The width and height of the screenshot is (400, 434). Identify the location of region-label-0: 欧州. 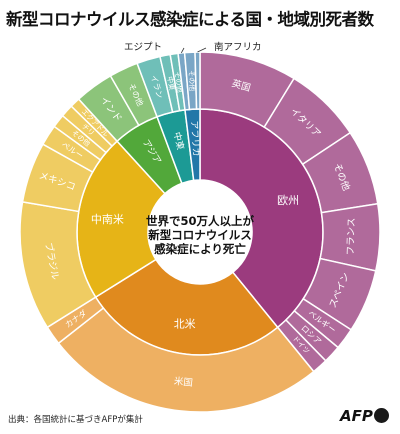
(288, 200).